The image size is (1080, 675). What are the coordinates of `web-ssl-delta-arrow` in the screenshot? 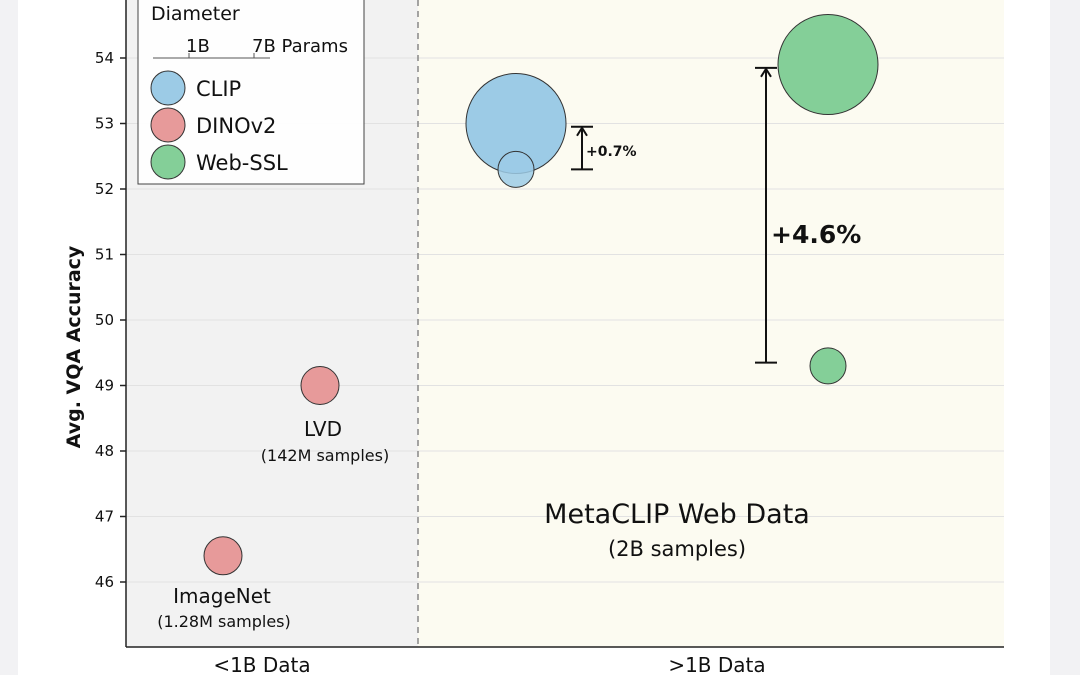 It's located at (766, 215).